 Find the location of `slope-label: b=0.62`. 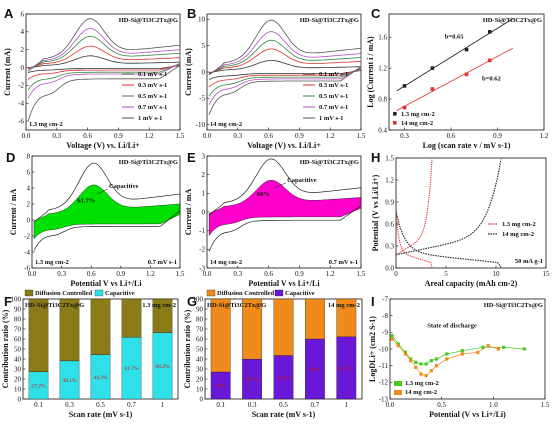

slope-label: b=0.62 is located at coordinates (491, 79).